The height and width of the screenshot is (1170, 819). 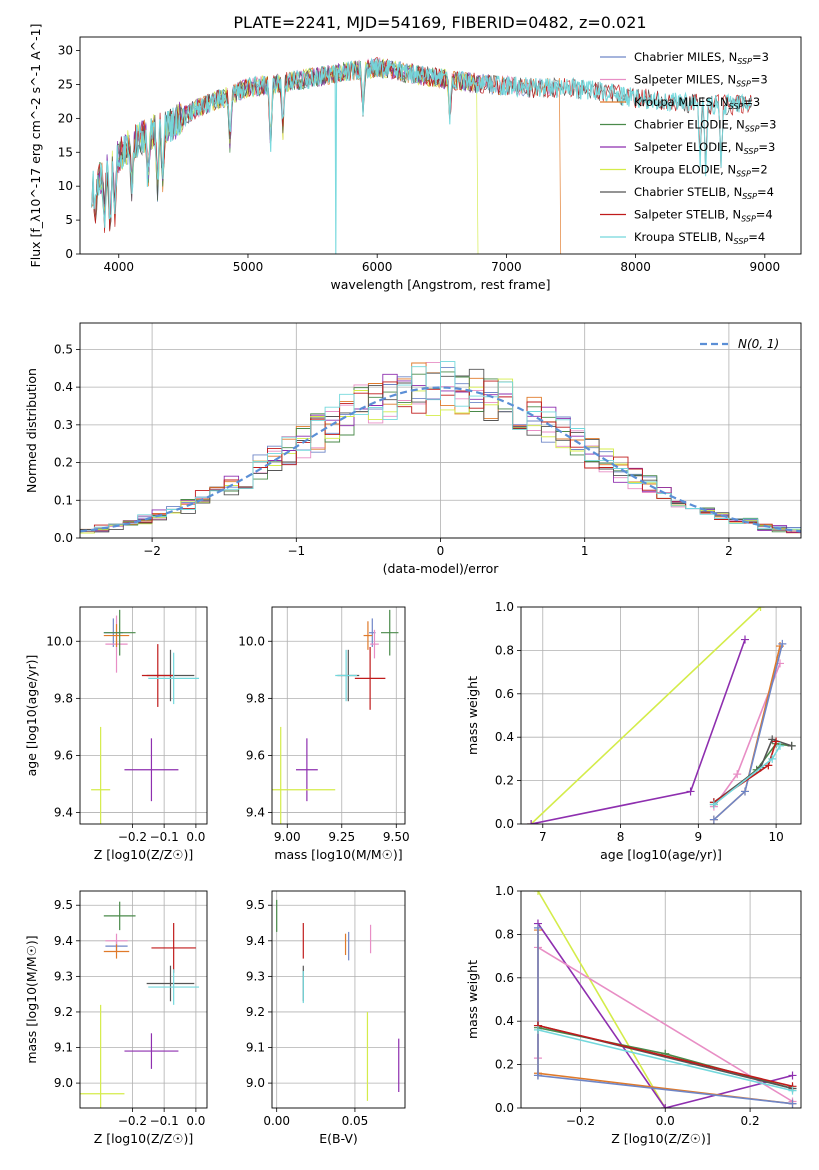 I want to click on x-axis-label: wavelength [Angstrom, rest frame], so click(x=440, y=284).